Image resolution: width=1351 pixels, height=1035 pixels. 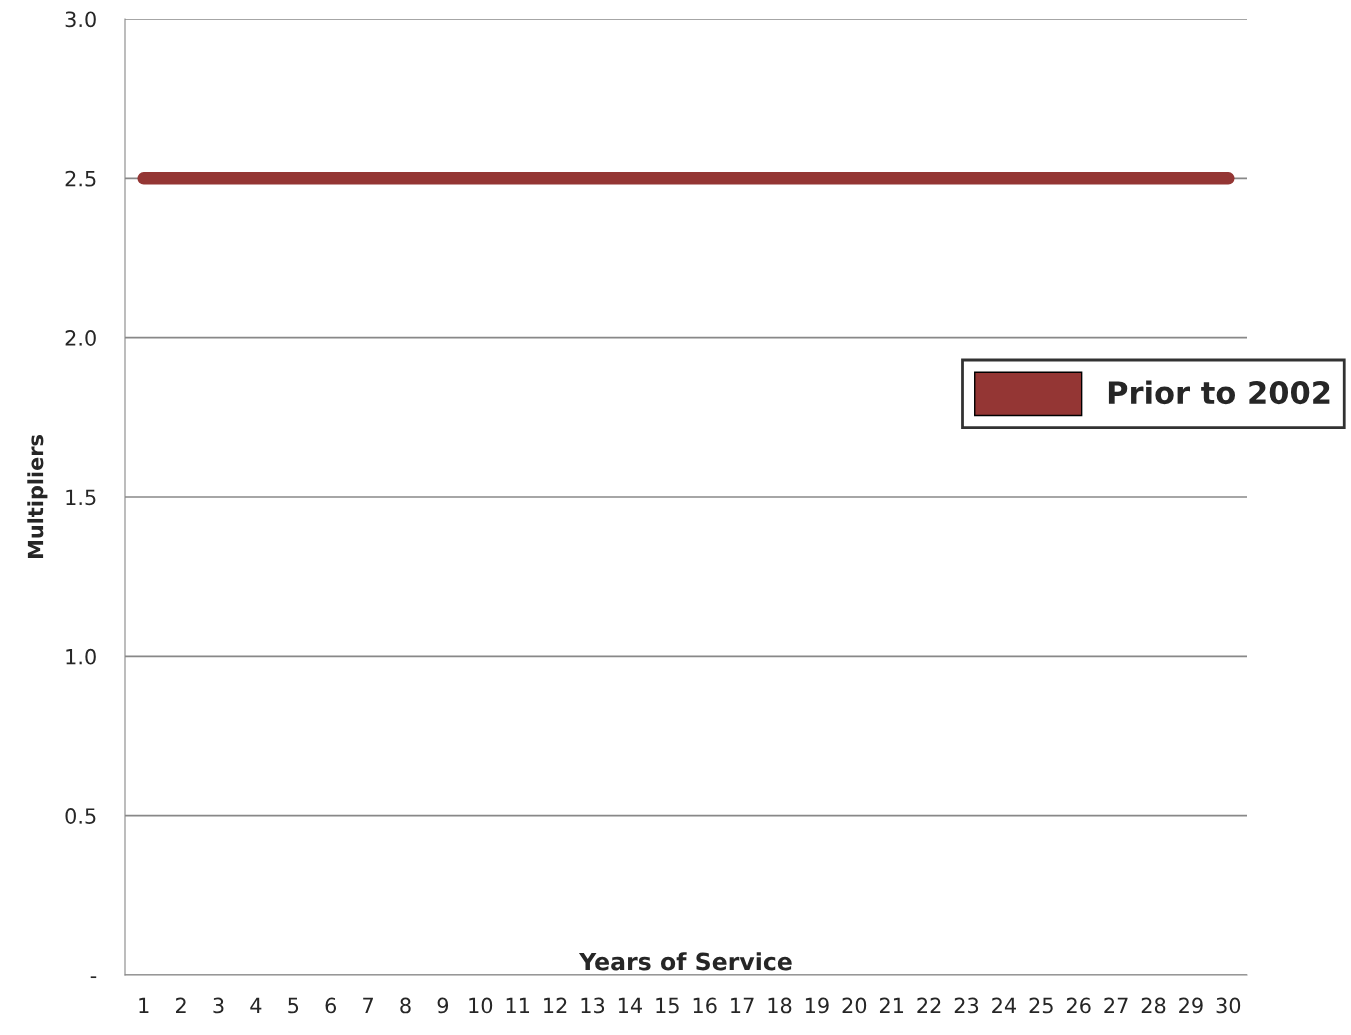 What do you see at coordinates (80, 338) in the screenshot?
I see `y-tick-label: 2.0` at bounding box center [80, 338].